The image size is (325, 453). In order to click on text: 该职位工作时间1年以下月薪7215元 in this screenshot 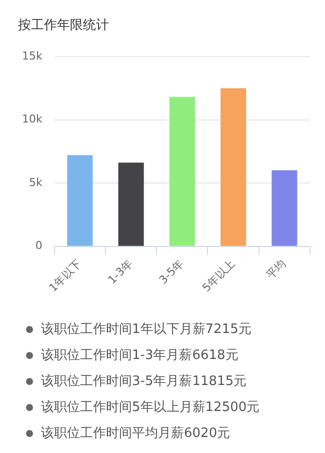, I will do `click(146, 329)`.